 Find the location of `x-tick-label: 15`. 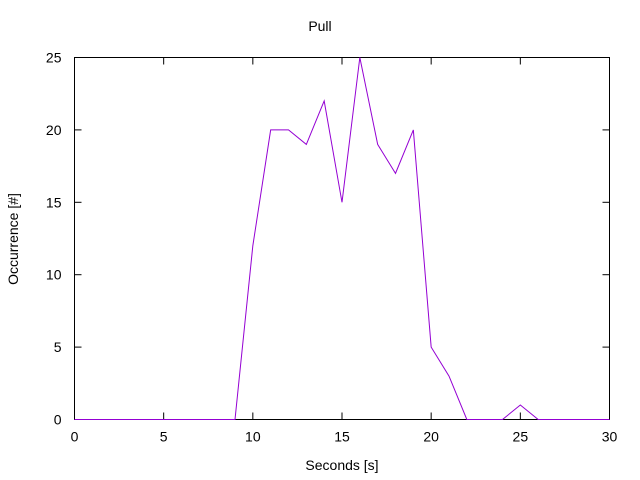

x-tick-label: 15 is located at coordinates (342, 437).